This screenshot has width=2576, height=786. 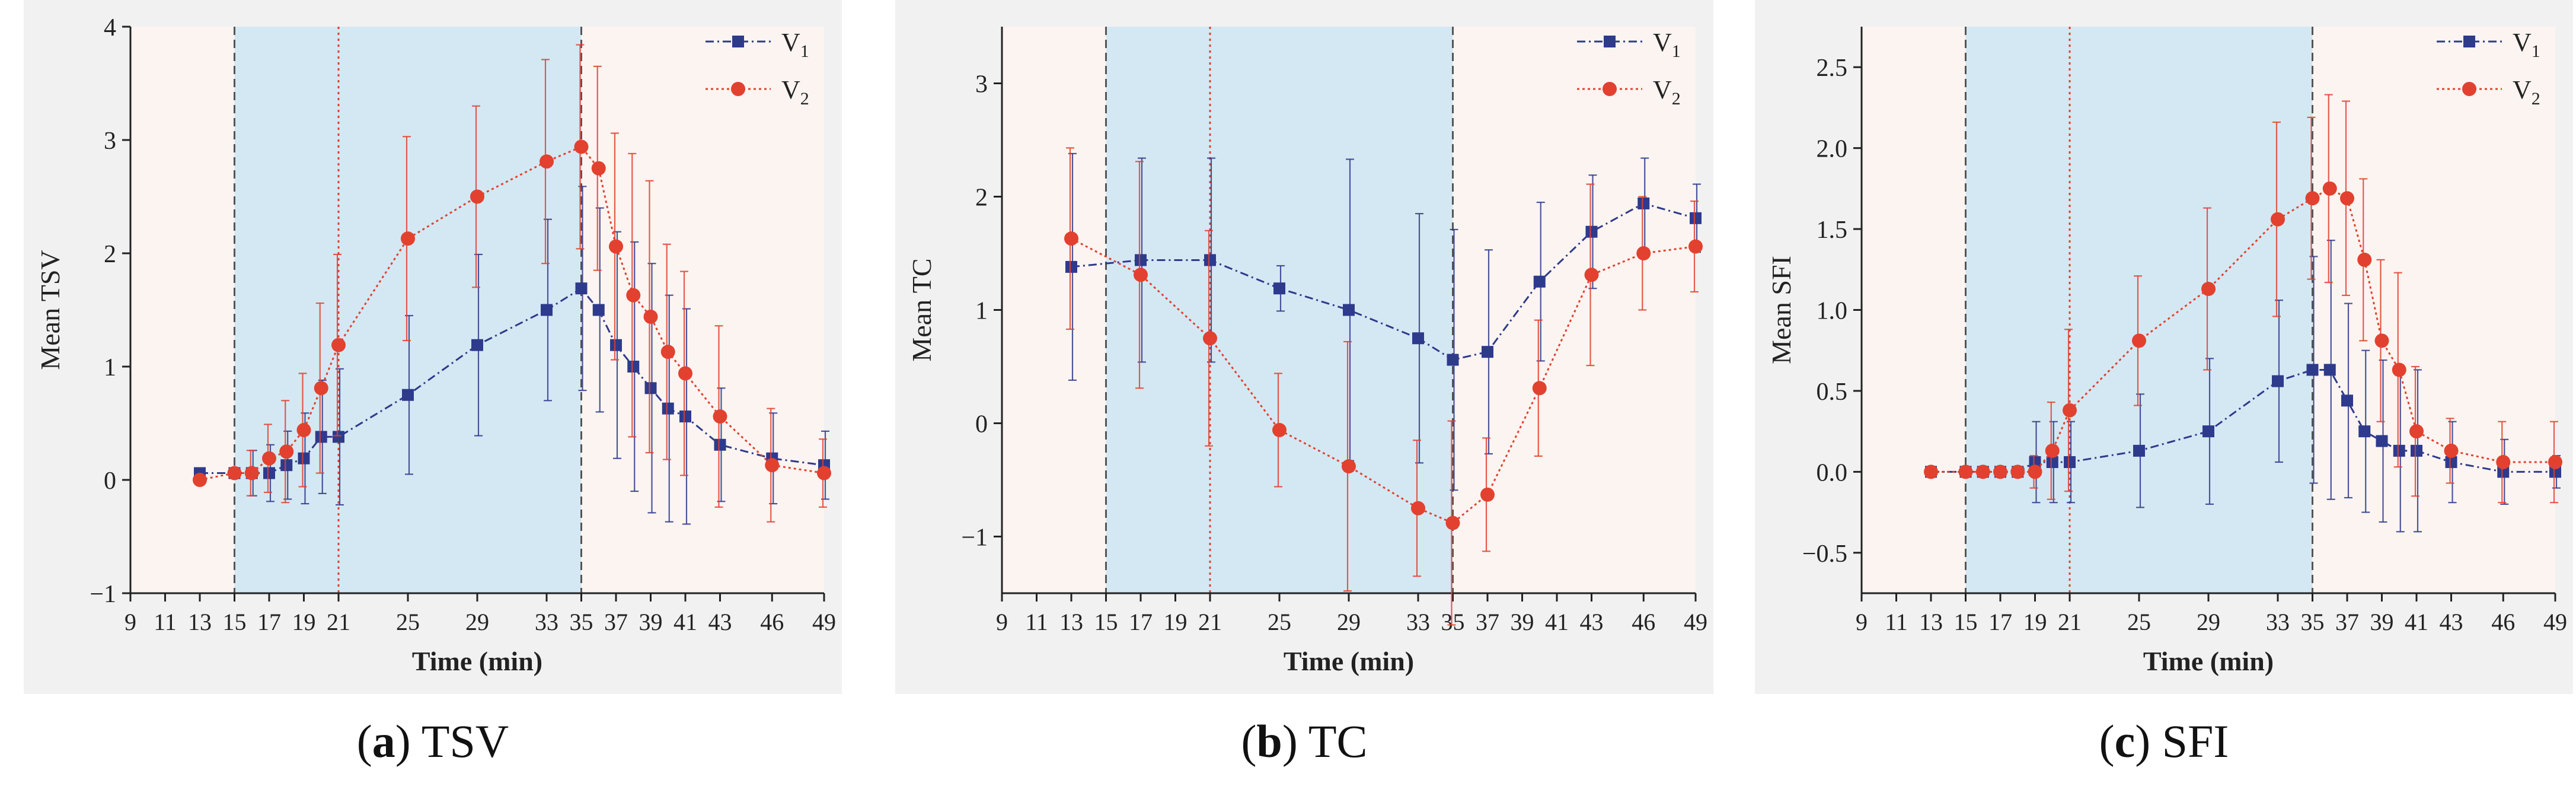 What do you see at coordinates (921, 309) in the screenshot?
I see `y-axis-label: Mean TC` at bounding box center [921, 309].